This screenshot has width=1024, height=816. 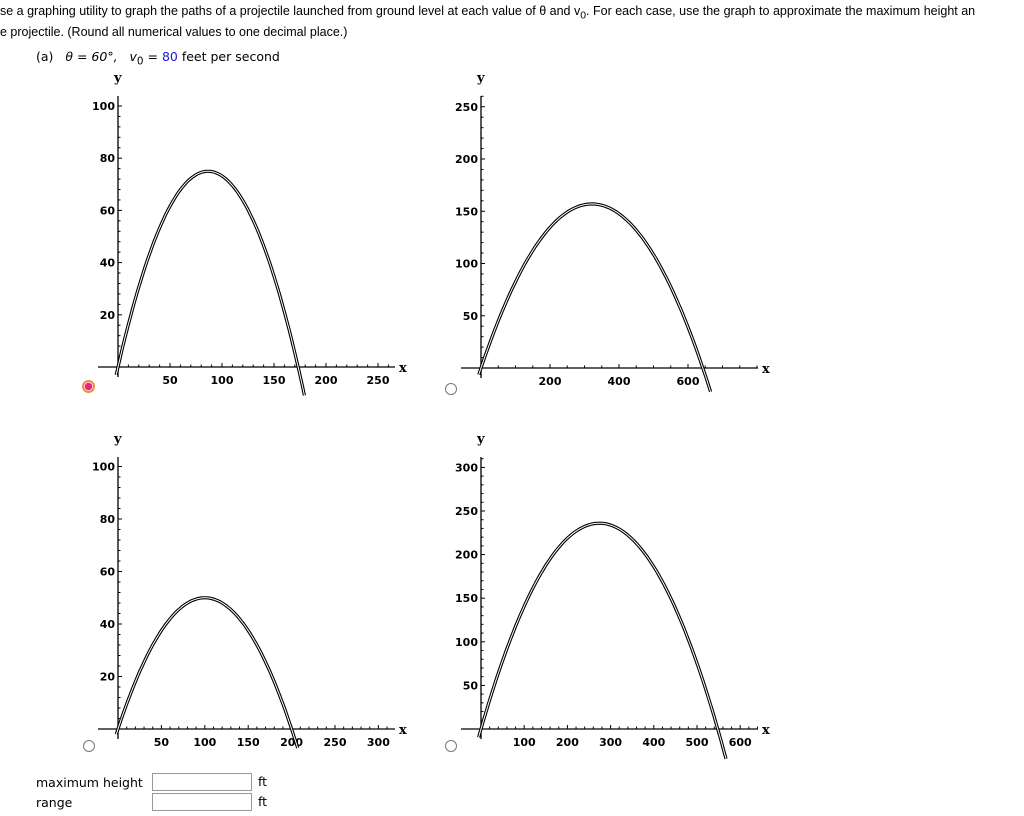 I want to click on graph-2: 200 400 600 50 100 150 200 250 x y, so click(x=612, y=232).